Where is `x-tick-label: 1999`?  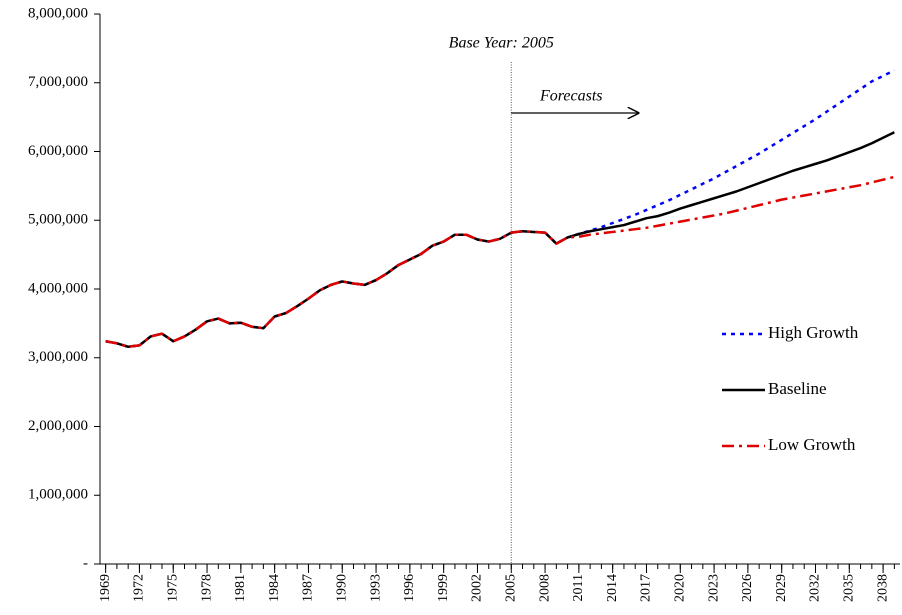
x-tick-label: 1999 is located at coordinates (443, 588).